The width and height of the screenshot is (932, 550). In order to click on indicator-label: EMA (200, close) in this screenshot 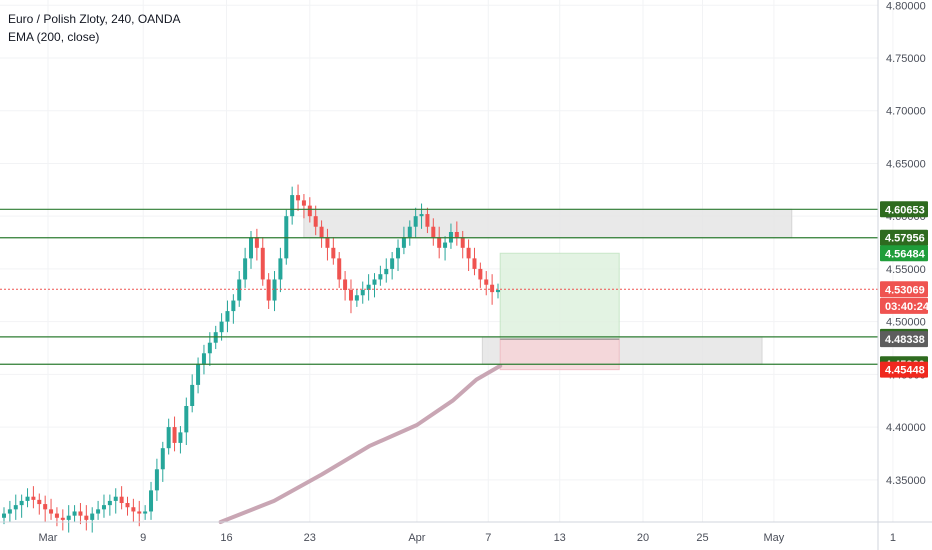, I will do `click(54, 37)`.